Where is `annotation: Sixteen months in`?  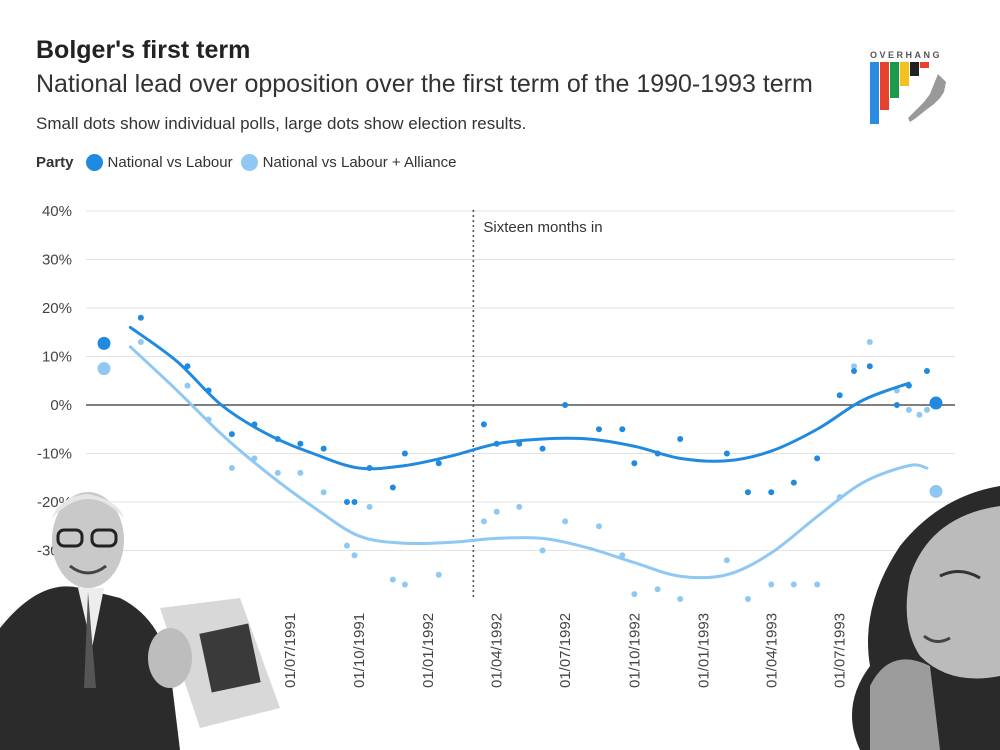 annotation: Sixteen months in is located at coordinates (537, 405).